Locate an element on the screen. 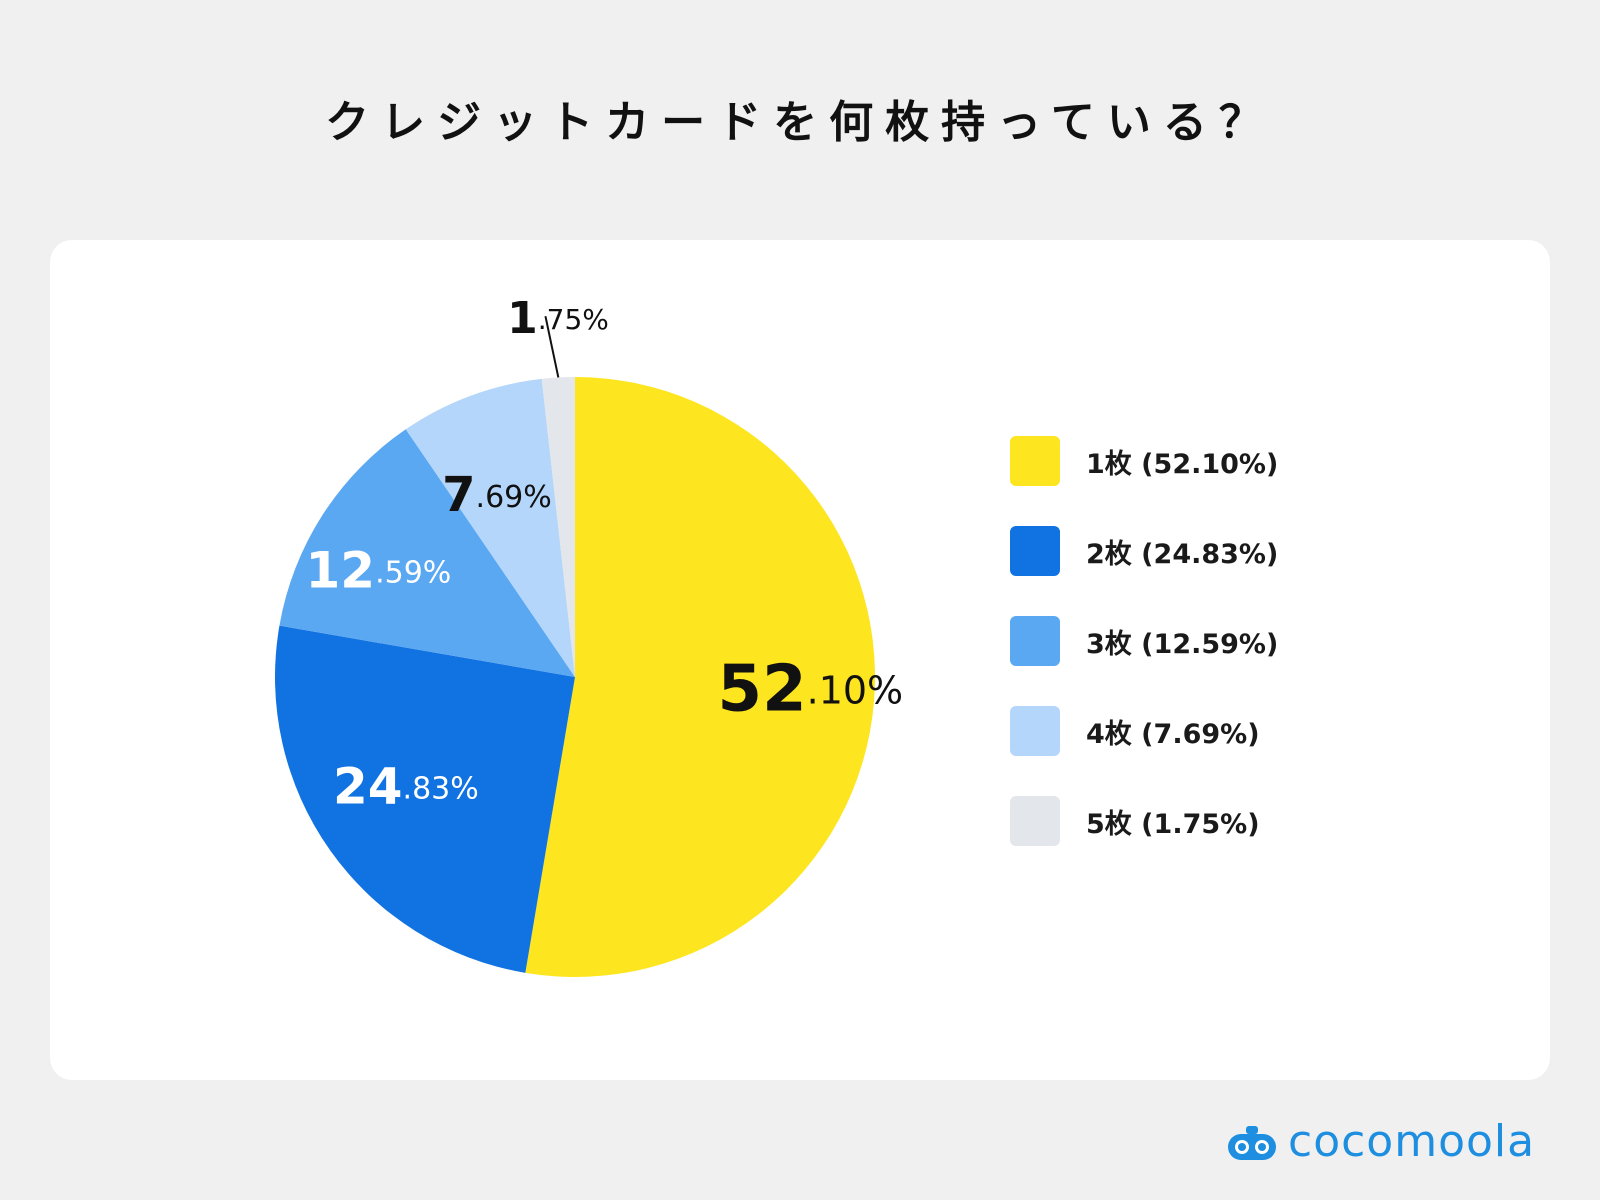 Image resolution: width=1600 pixels, height=1200 pixels. logo-icon is located at coordinates (1252, 1142).